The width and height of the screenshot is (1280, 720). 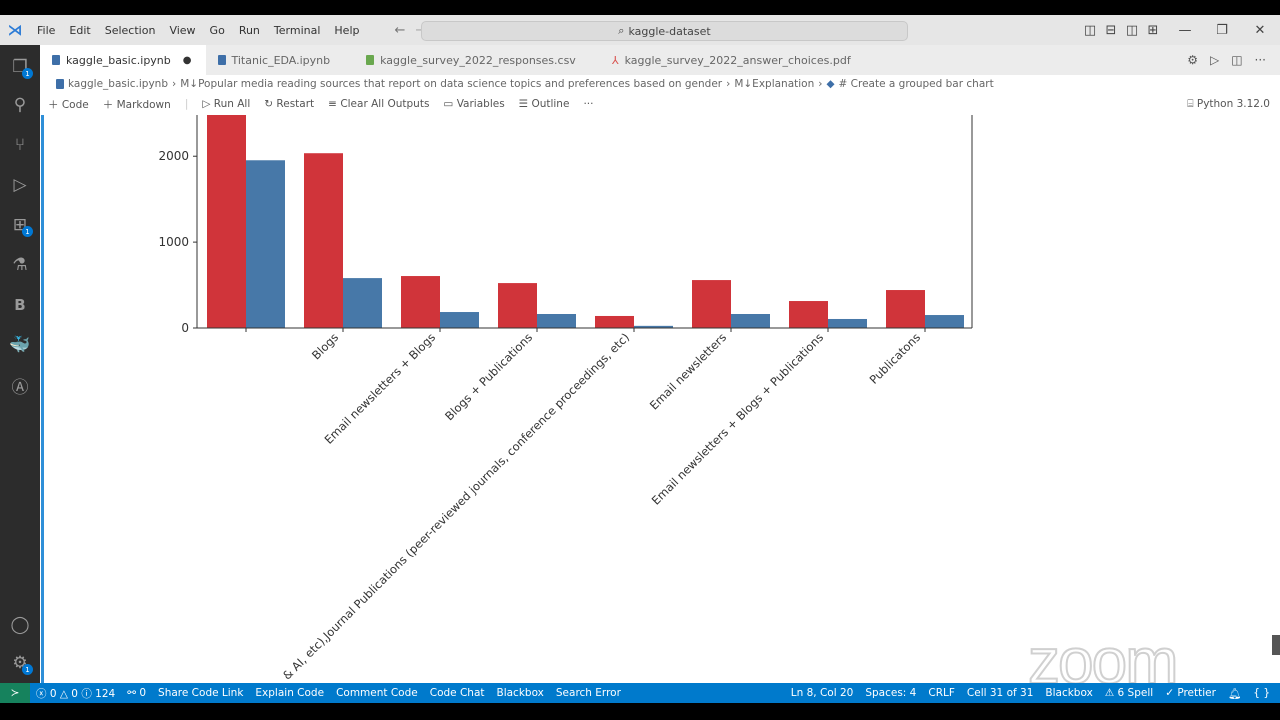 I want to click on indentation: Spaces: 4, so click(x=891, y=693).